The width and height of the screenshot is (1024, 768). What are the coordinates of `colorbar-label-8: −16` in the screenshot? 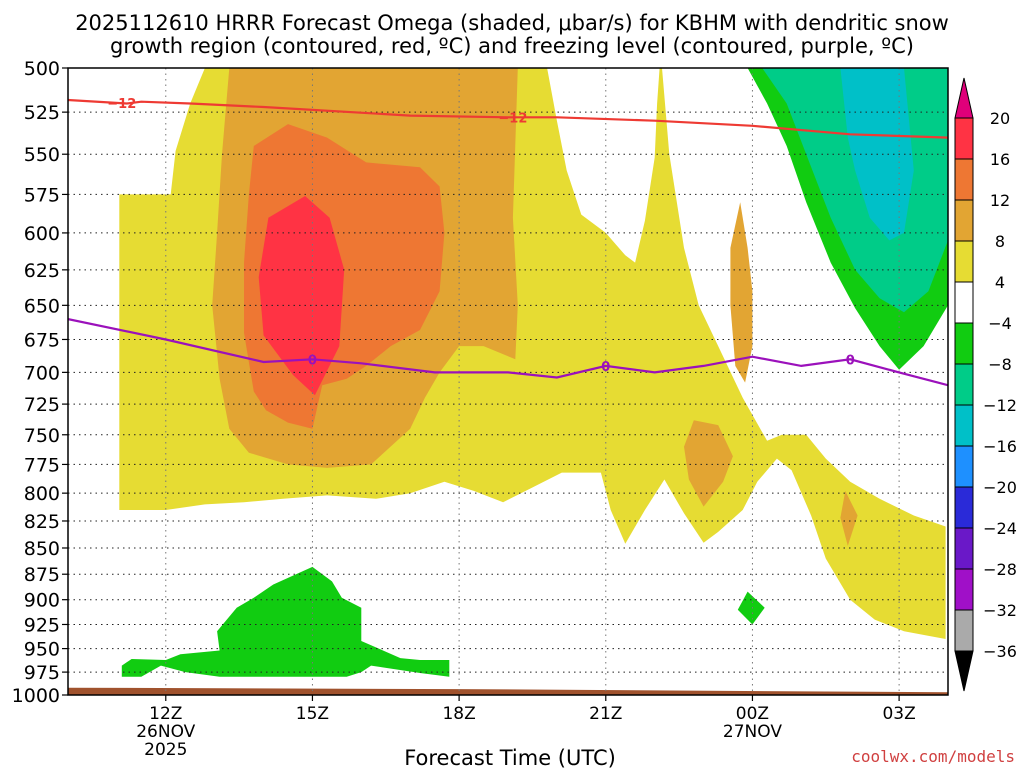 It's located at (1000, 446).